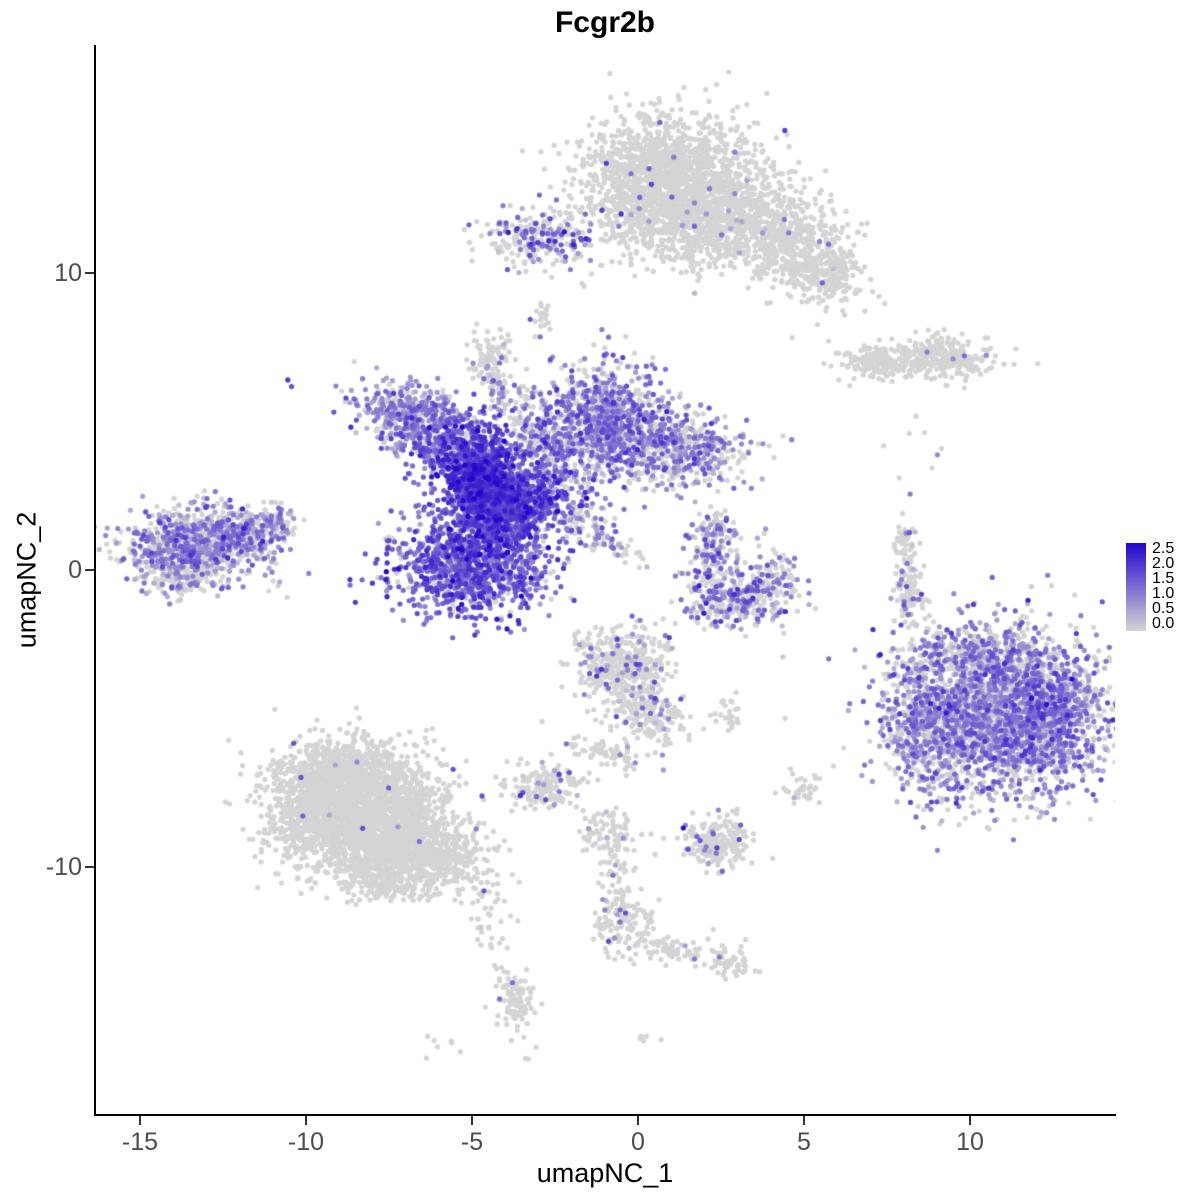  Describe the element at coordinates (1163, 608) in the screenshot. I see `legend-tick-label: 0.5` at that location.